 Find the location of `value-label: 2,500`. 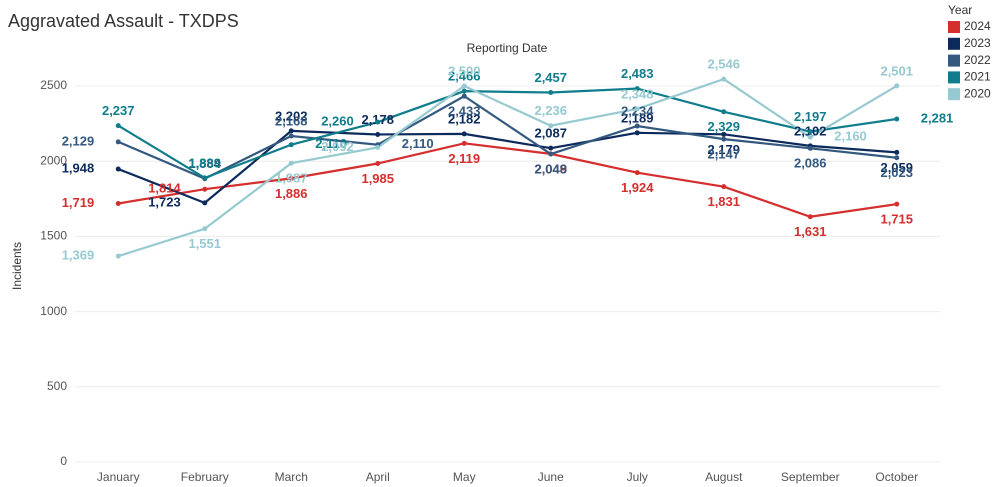

value-label: 2,500 is located at coordinates (464, 70).